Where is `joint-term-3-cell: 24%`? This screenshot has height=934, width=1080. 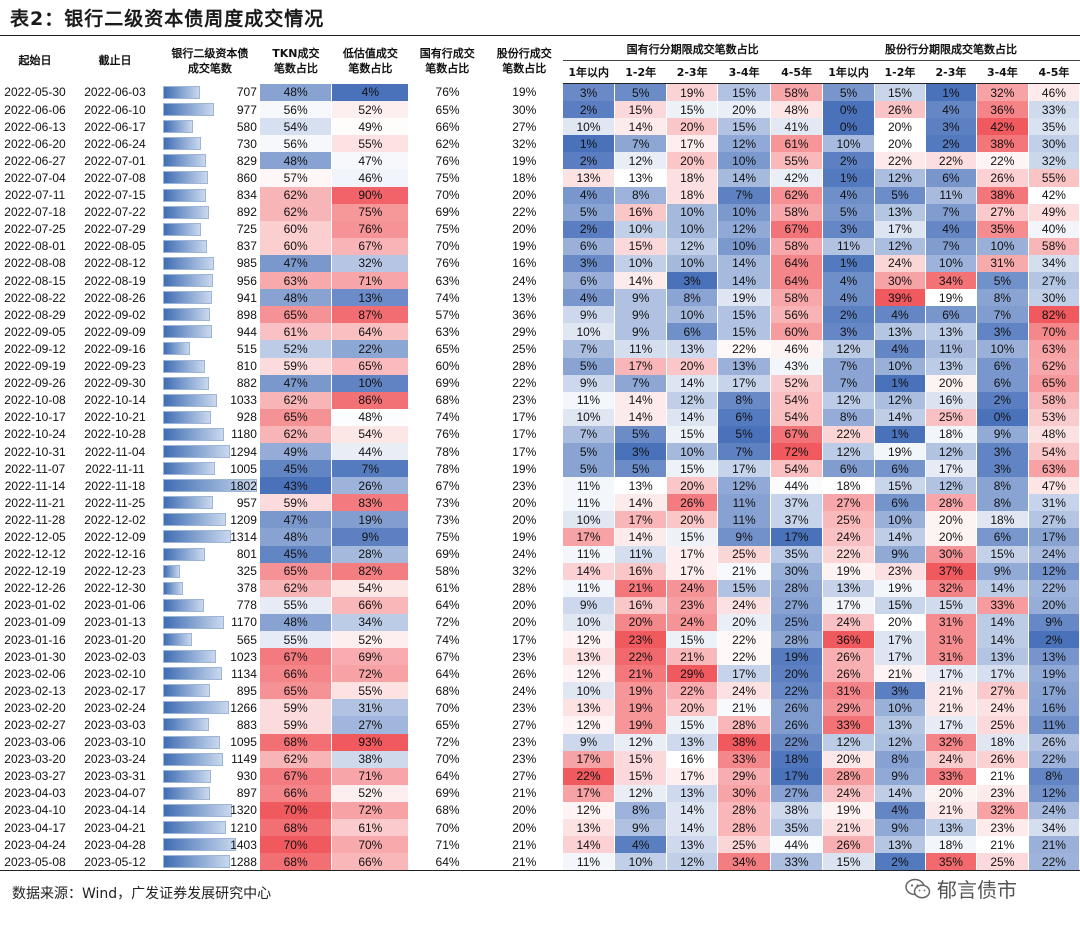
joint-term-3-cell: 24% is located at coordinates (1002, 708).